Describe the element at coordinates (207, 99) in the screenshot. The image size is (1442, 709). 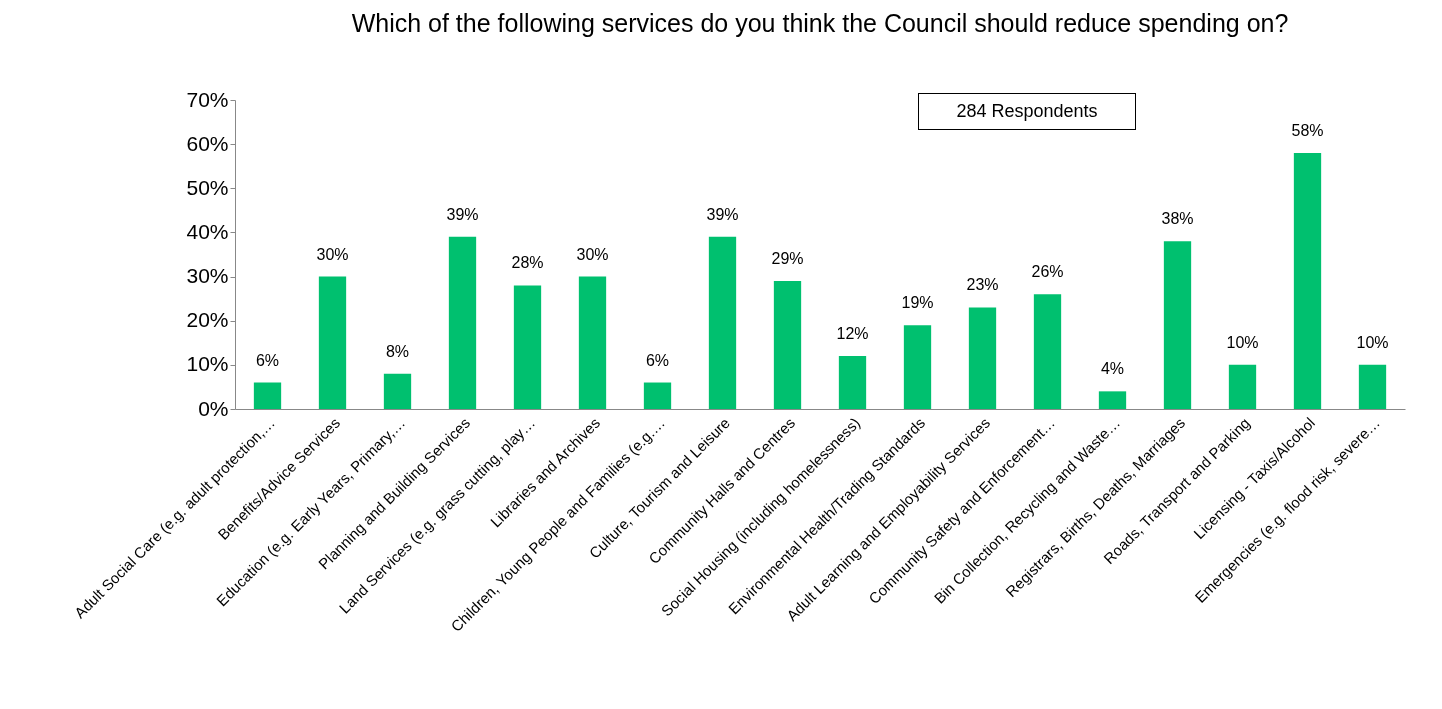
I see `y-tick-label: 70%` at that location.